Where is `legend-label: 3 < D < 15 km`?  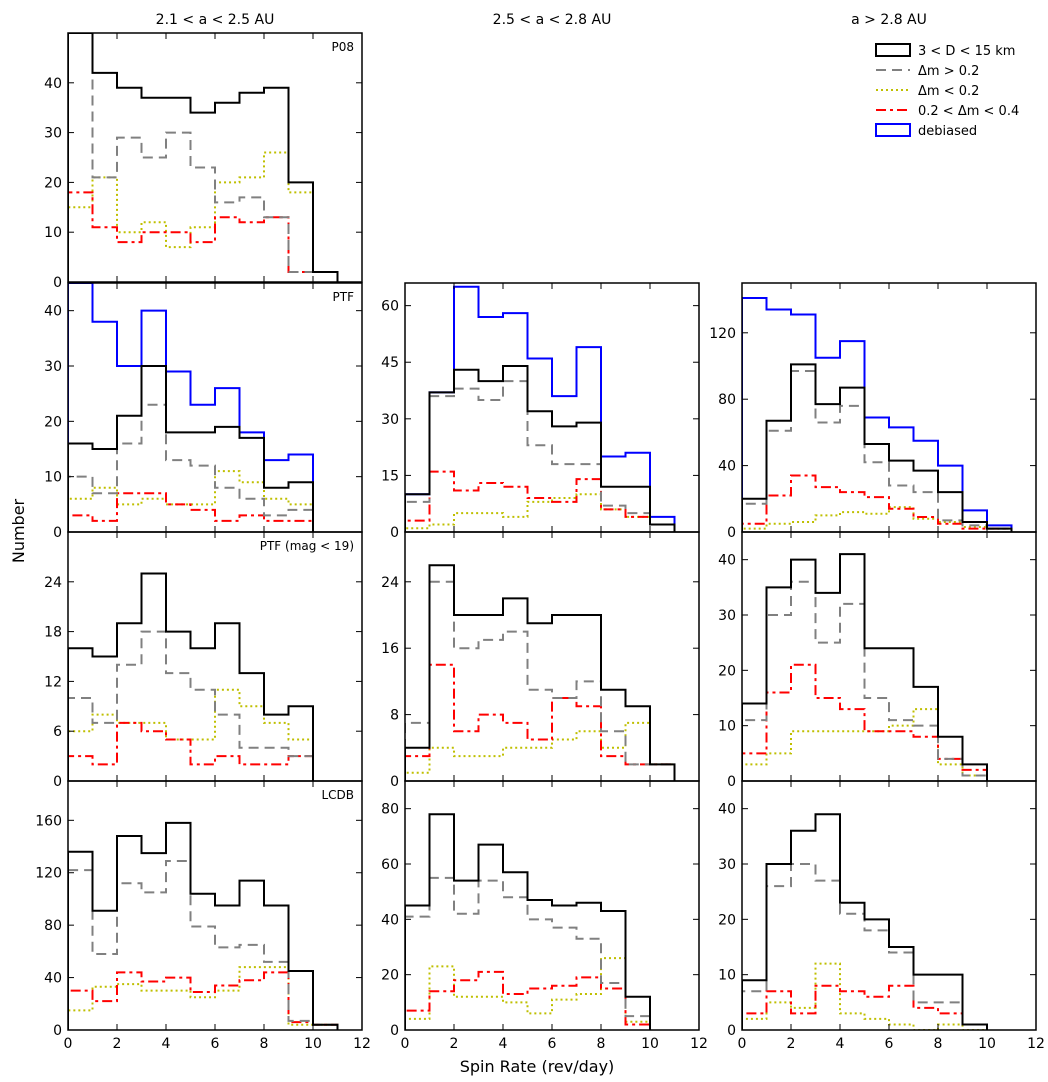
legend-label: 3 < D < 15 km is located at coordinates (966, 51).